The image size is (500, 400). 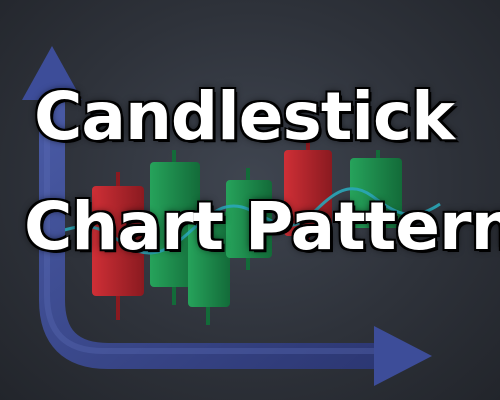 I want to click on wave-line-icon, so click(x=249, y=221).